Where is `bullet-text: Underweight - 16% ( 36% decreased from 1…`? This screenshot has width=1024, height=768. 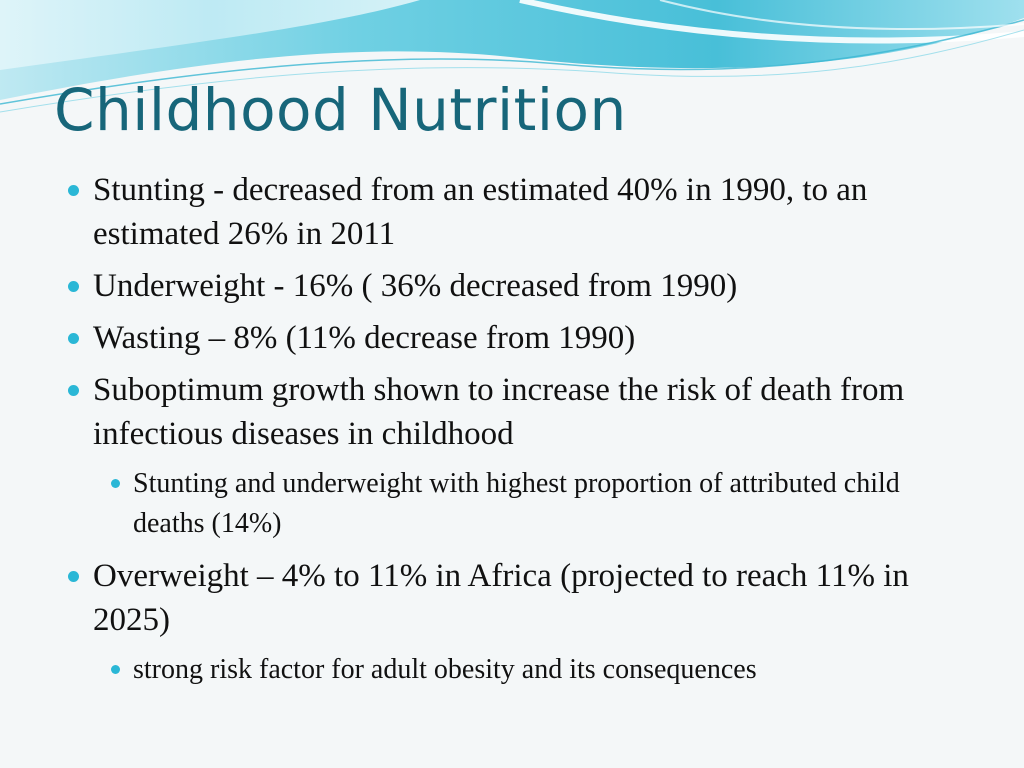
bullet-text: Underweight - 16% ( 36% decreased from 1… is located at coordinates (415, 286).